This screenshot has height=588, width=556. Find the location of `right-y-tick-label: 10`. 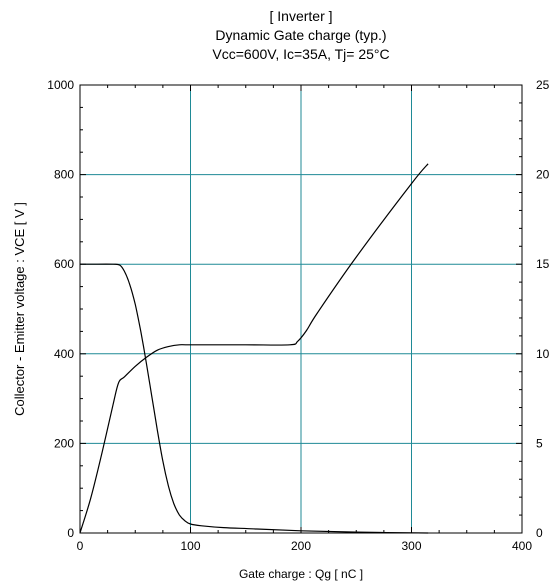

right-y-tick-label: 10 is located at coordinates (543, 354).